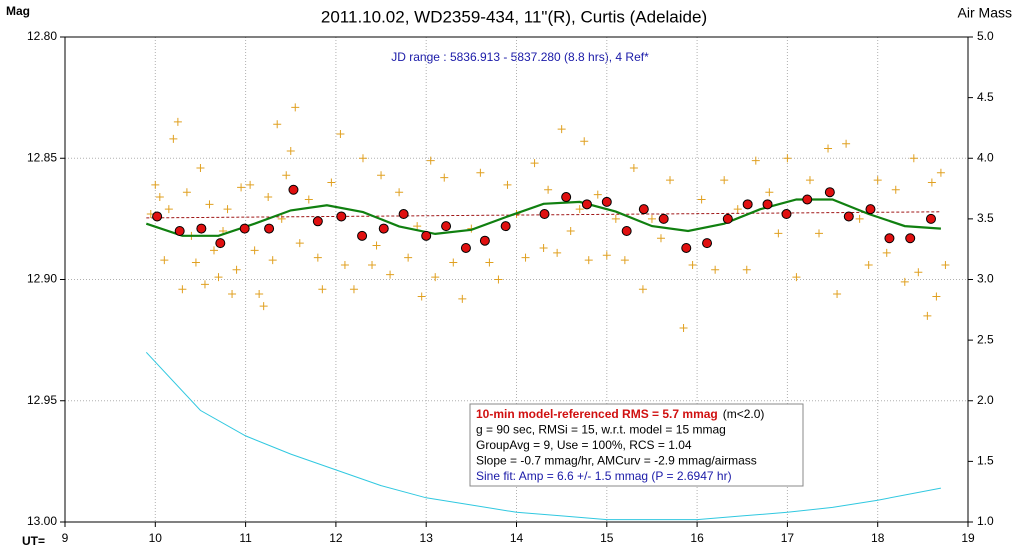 Image resolution: width=1019 pixels, height=558 pixels. What do you see at coordinates (156, 538) in the screenshot?
I see `x-tick-label: 10` at bounding box center [156, 538].